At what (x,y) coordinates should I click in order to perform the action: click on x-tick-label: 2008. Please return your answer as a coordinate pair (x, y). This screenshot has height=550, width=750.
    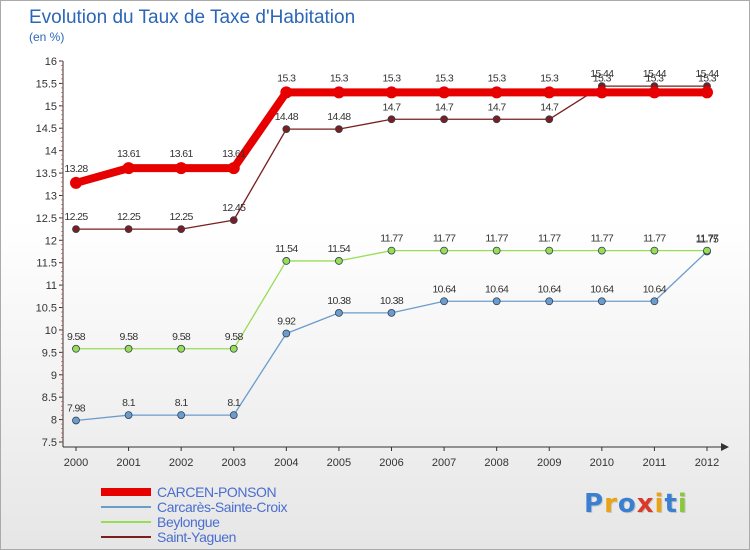
    Looking at the image, I should click on (496, 463).